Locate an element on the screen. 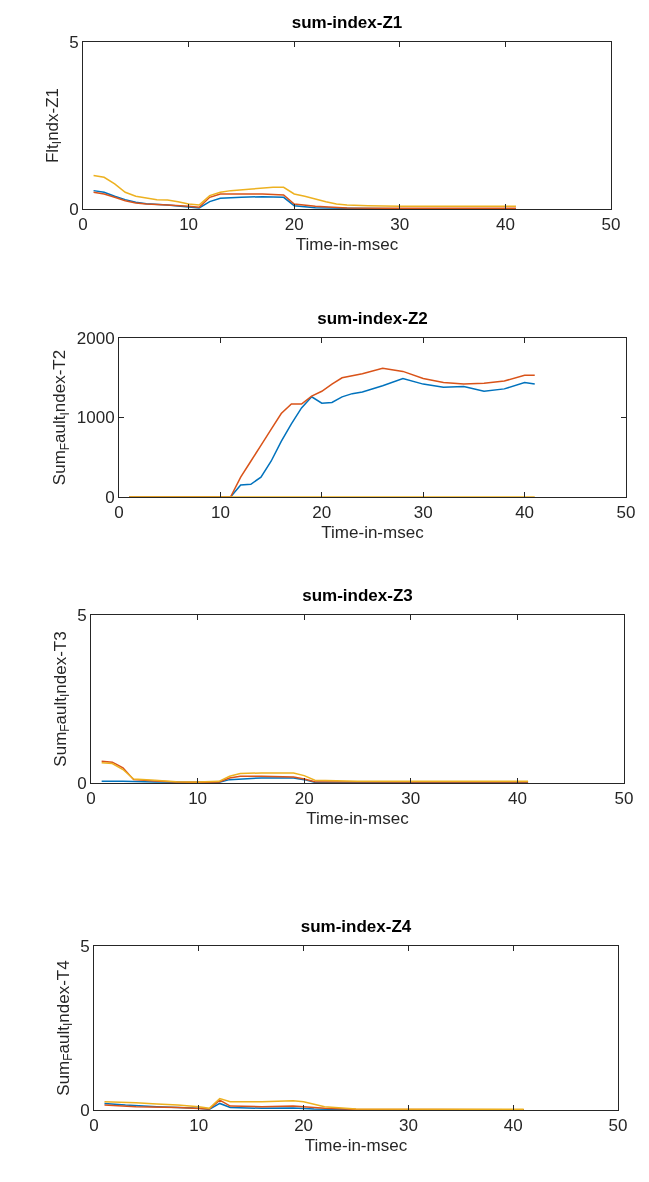  chart-title: sum-index-Z1 is located at coordinates (347, 22).